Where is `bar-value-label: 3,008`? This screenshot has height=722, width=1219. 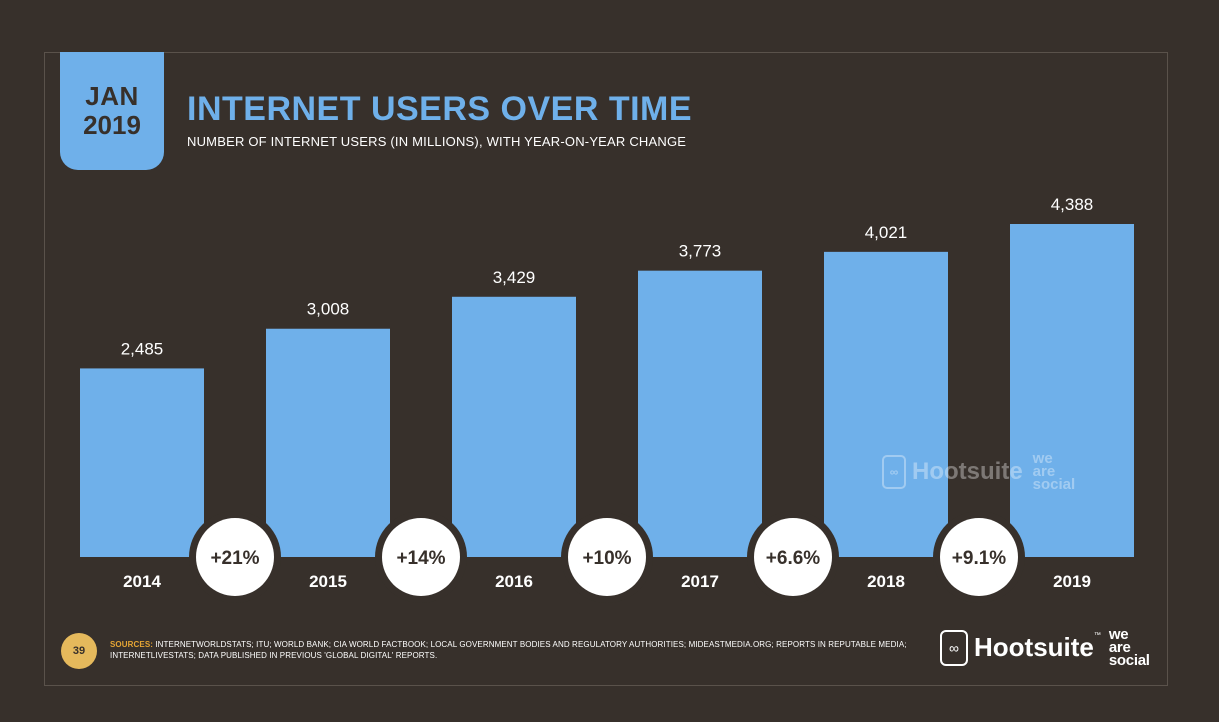 bar-value-label: 3,008 is located at coordinates (328, 309).